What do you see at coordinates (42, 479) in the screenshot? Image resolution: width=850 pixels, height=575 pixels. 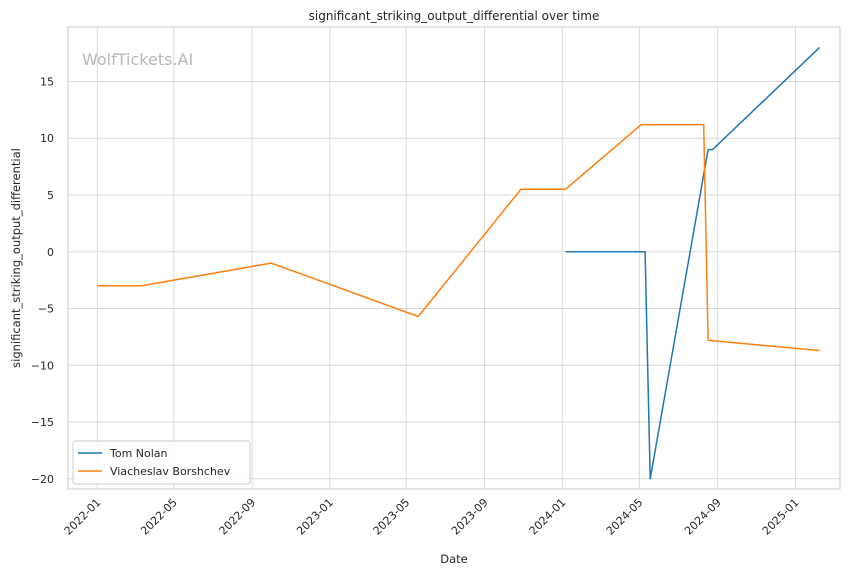 I see `y-tick-label: −20` at bounding box center [42, 479].